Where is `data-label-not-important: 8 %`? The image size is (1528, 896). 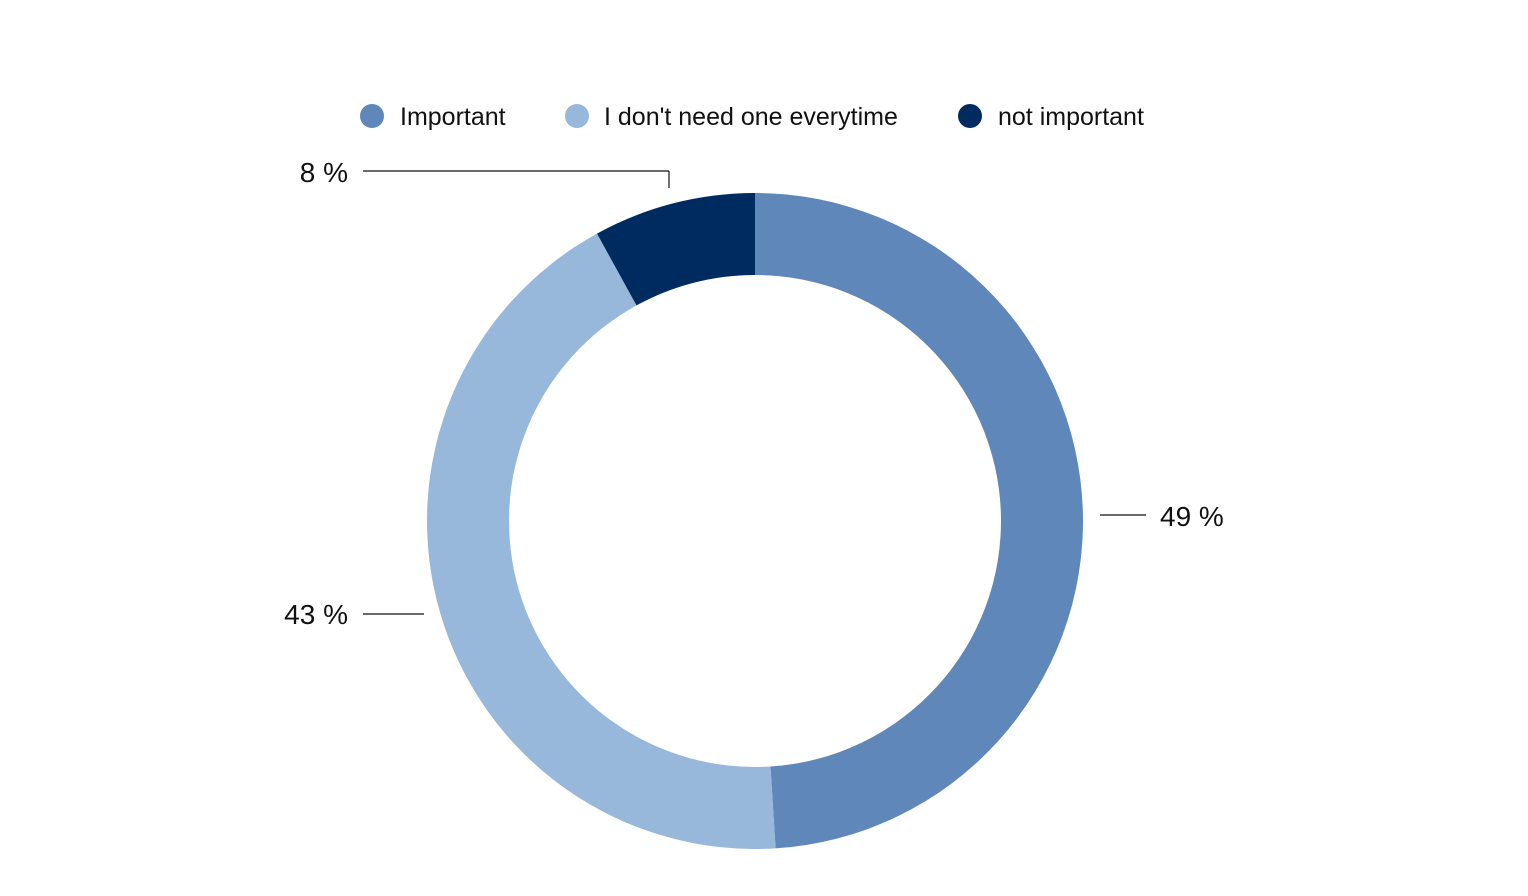
data-label-not-important: 8 % is located at coordinates (324, 172).